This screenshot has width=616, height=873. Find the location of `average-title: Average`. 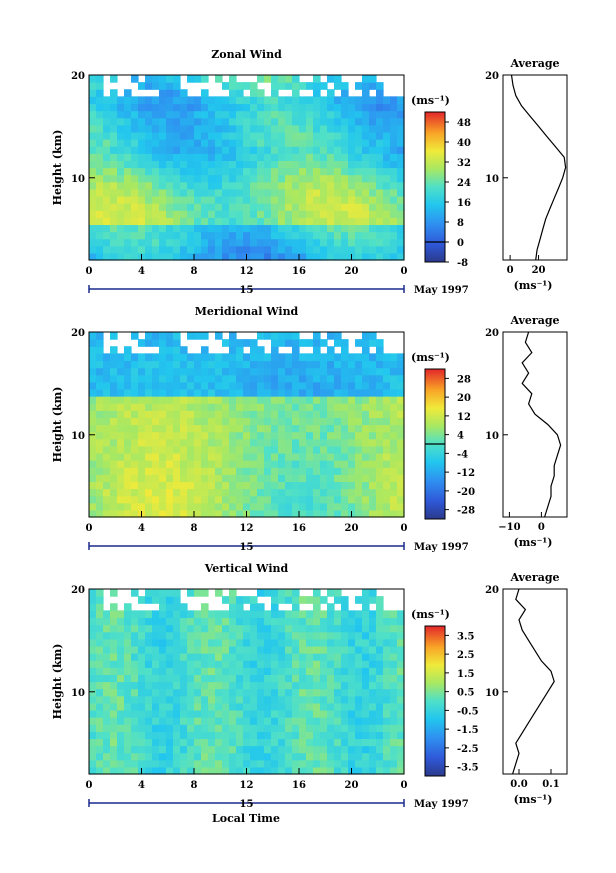

average-title: Average is located at coordinates (534, 577).